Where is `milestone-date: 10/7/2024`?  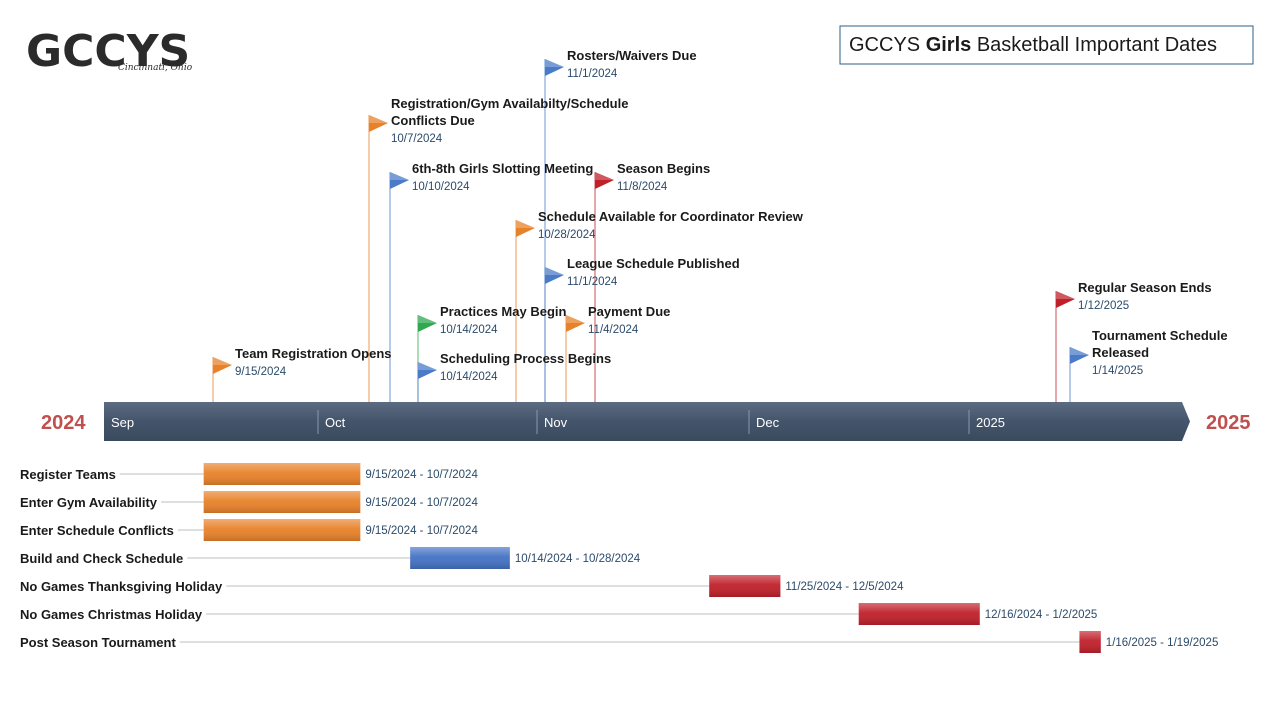 milestone-date: 10/7/2024 is located at coordinates (417, 139).